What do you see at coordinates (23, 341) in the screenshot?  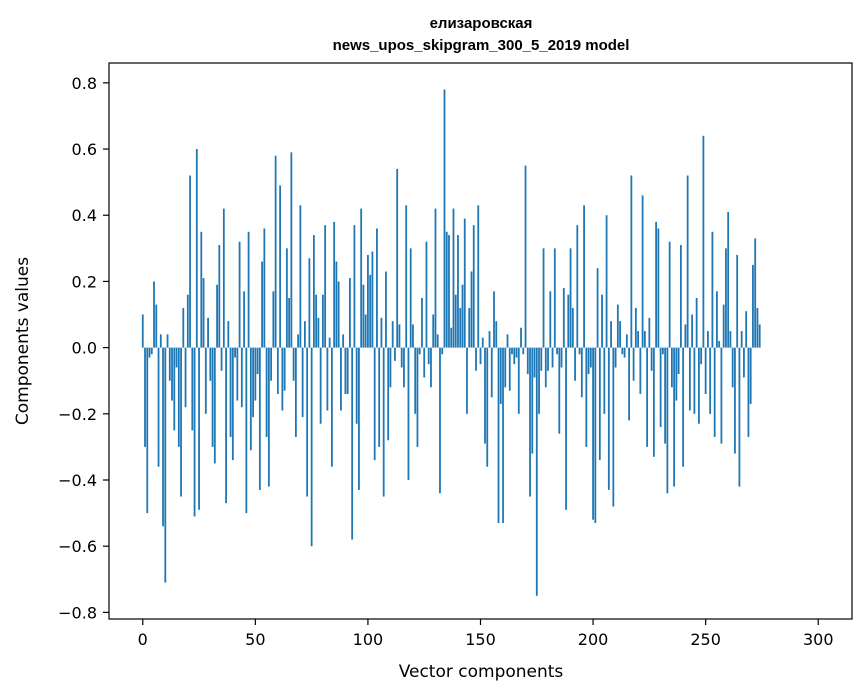 I see `y-axis-label: Components values` at bounding box center [23, 341].